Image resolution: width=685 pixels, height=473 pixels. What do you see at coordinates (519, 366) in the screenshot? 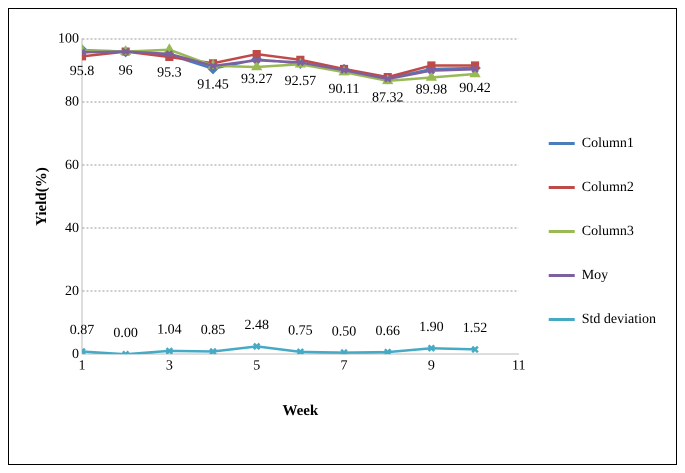
I see `x-tick-label: 11` at bounding box center [519, 366].